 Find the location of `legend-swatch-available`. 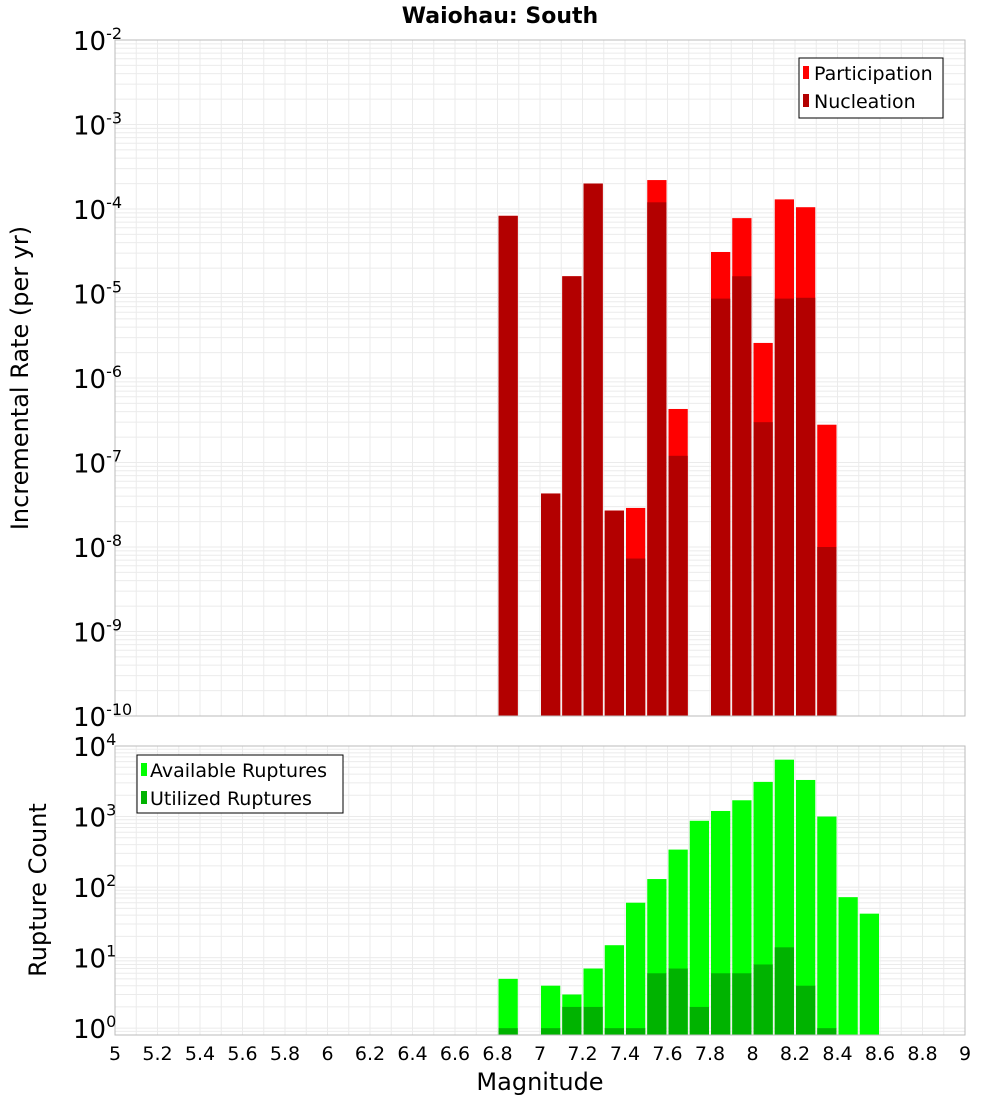

legend-swatch-available is located at coordinates (144, 769).